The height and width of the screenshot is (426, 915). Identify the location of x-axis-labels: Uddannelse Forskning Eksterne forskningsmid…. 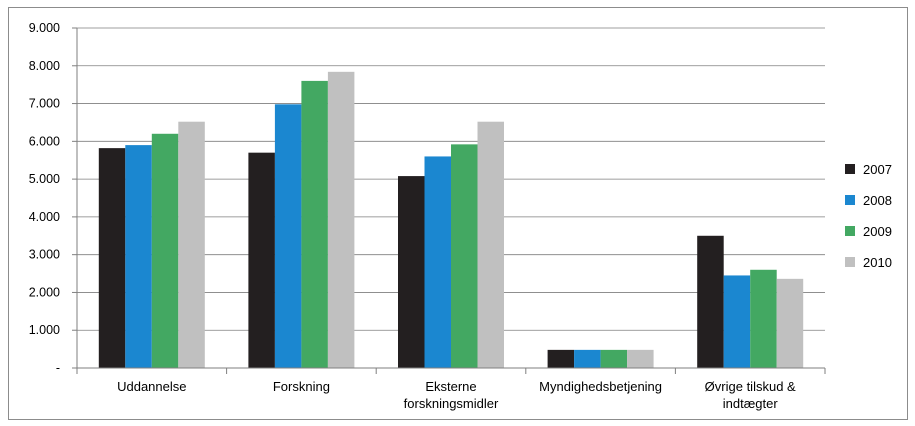
(456, 395).